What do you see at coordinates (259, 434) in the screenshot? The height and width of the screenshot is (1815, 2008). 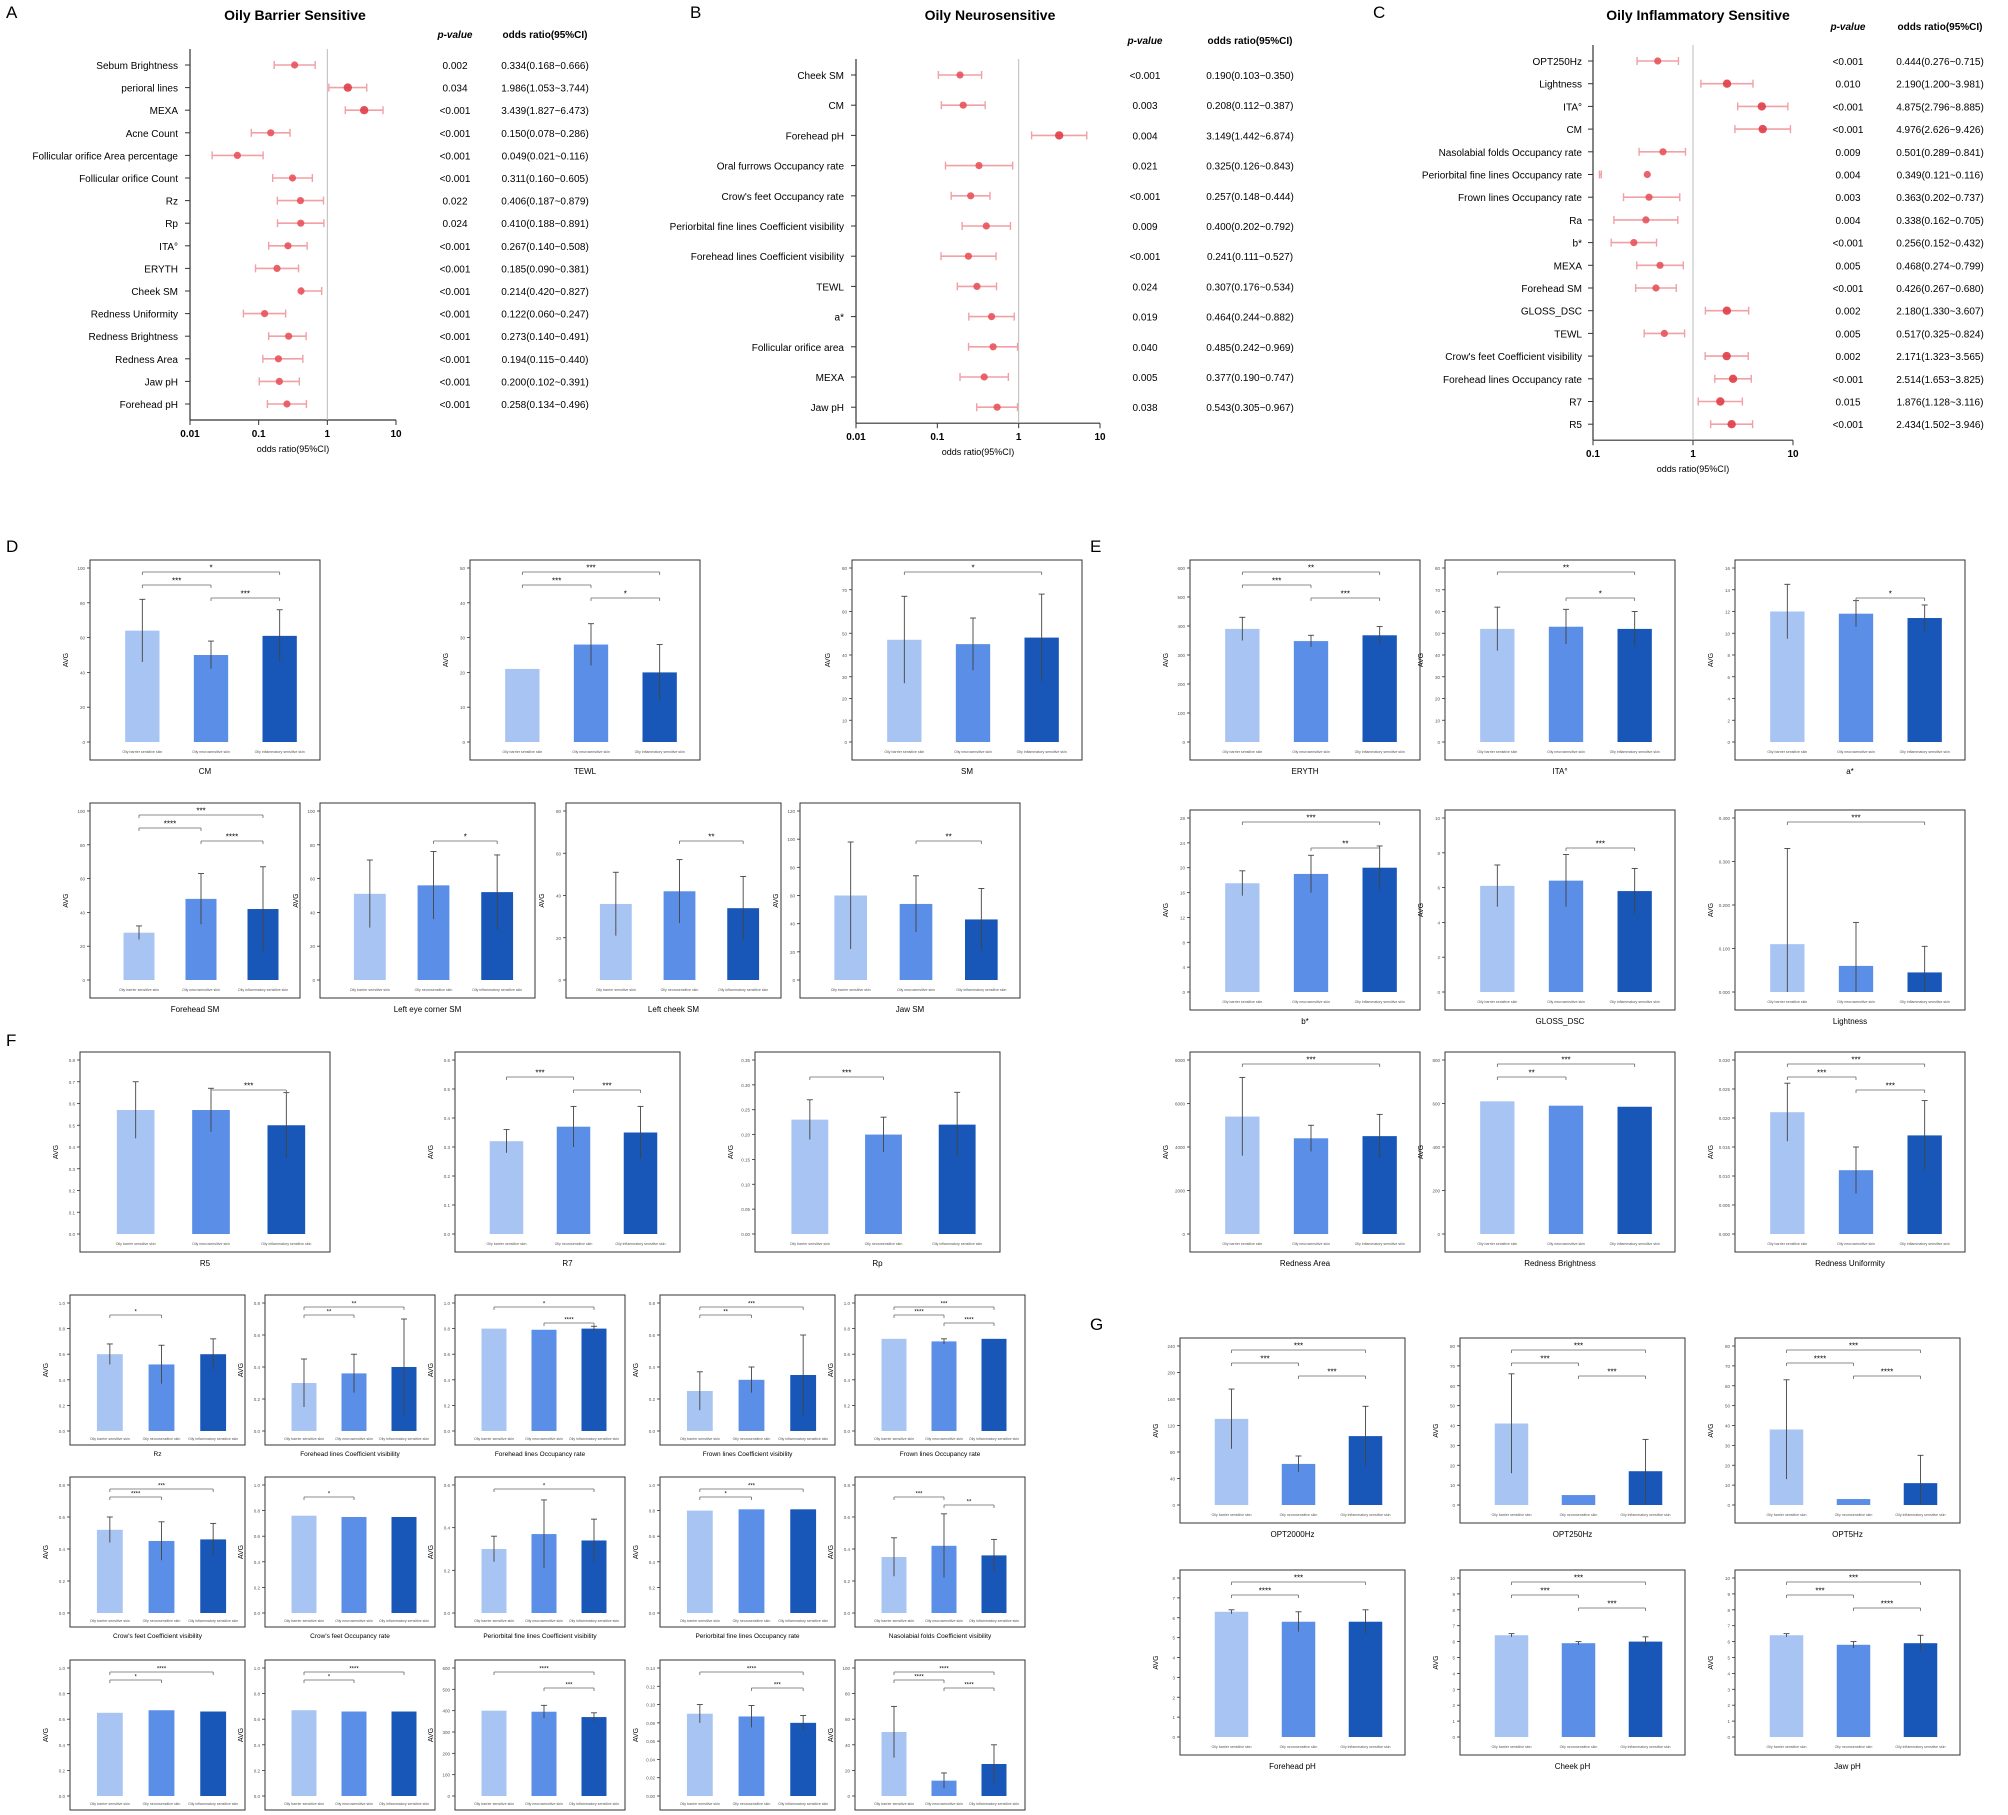 I see `forest-x-tick-label: 0.1` at bounding box center [259, 434].